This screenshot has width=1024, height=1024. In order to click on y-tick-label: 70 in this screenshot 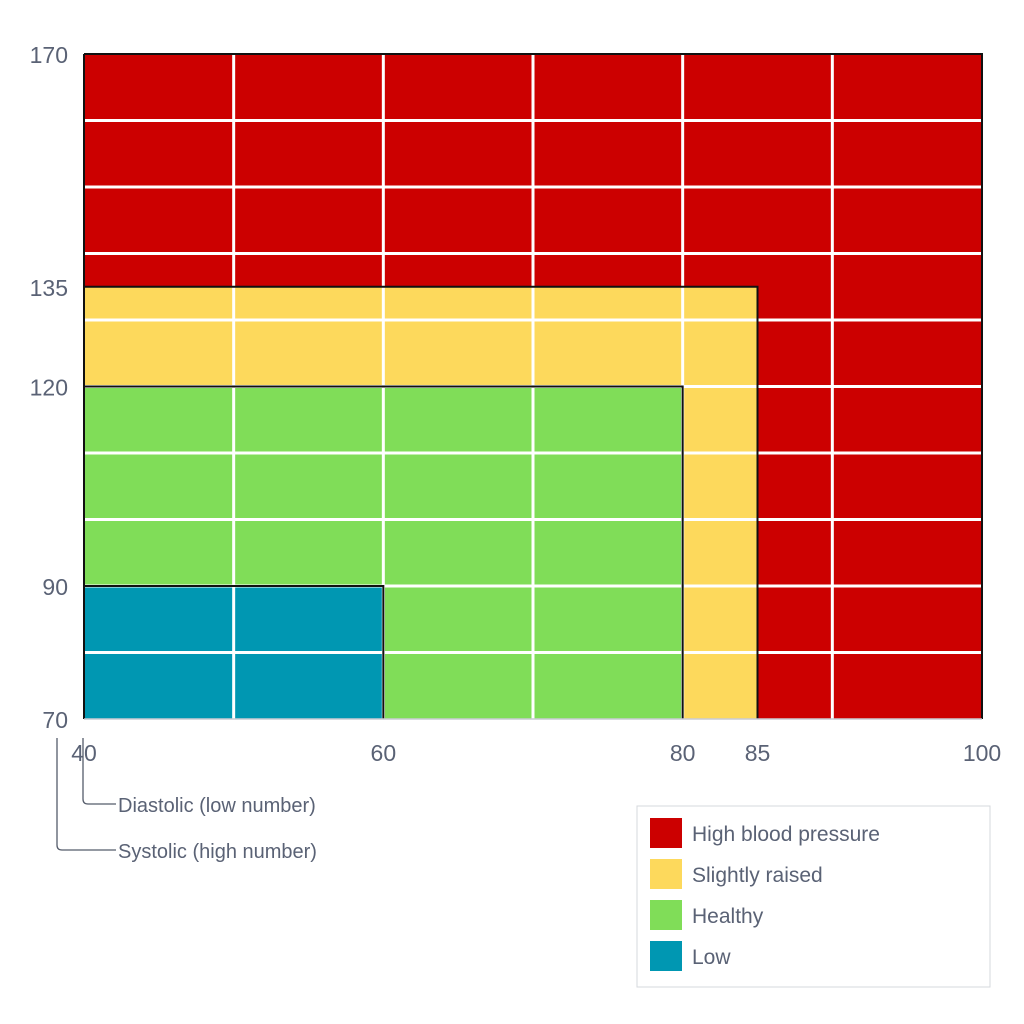, I will do `click(55, 720)`.